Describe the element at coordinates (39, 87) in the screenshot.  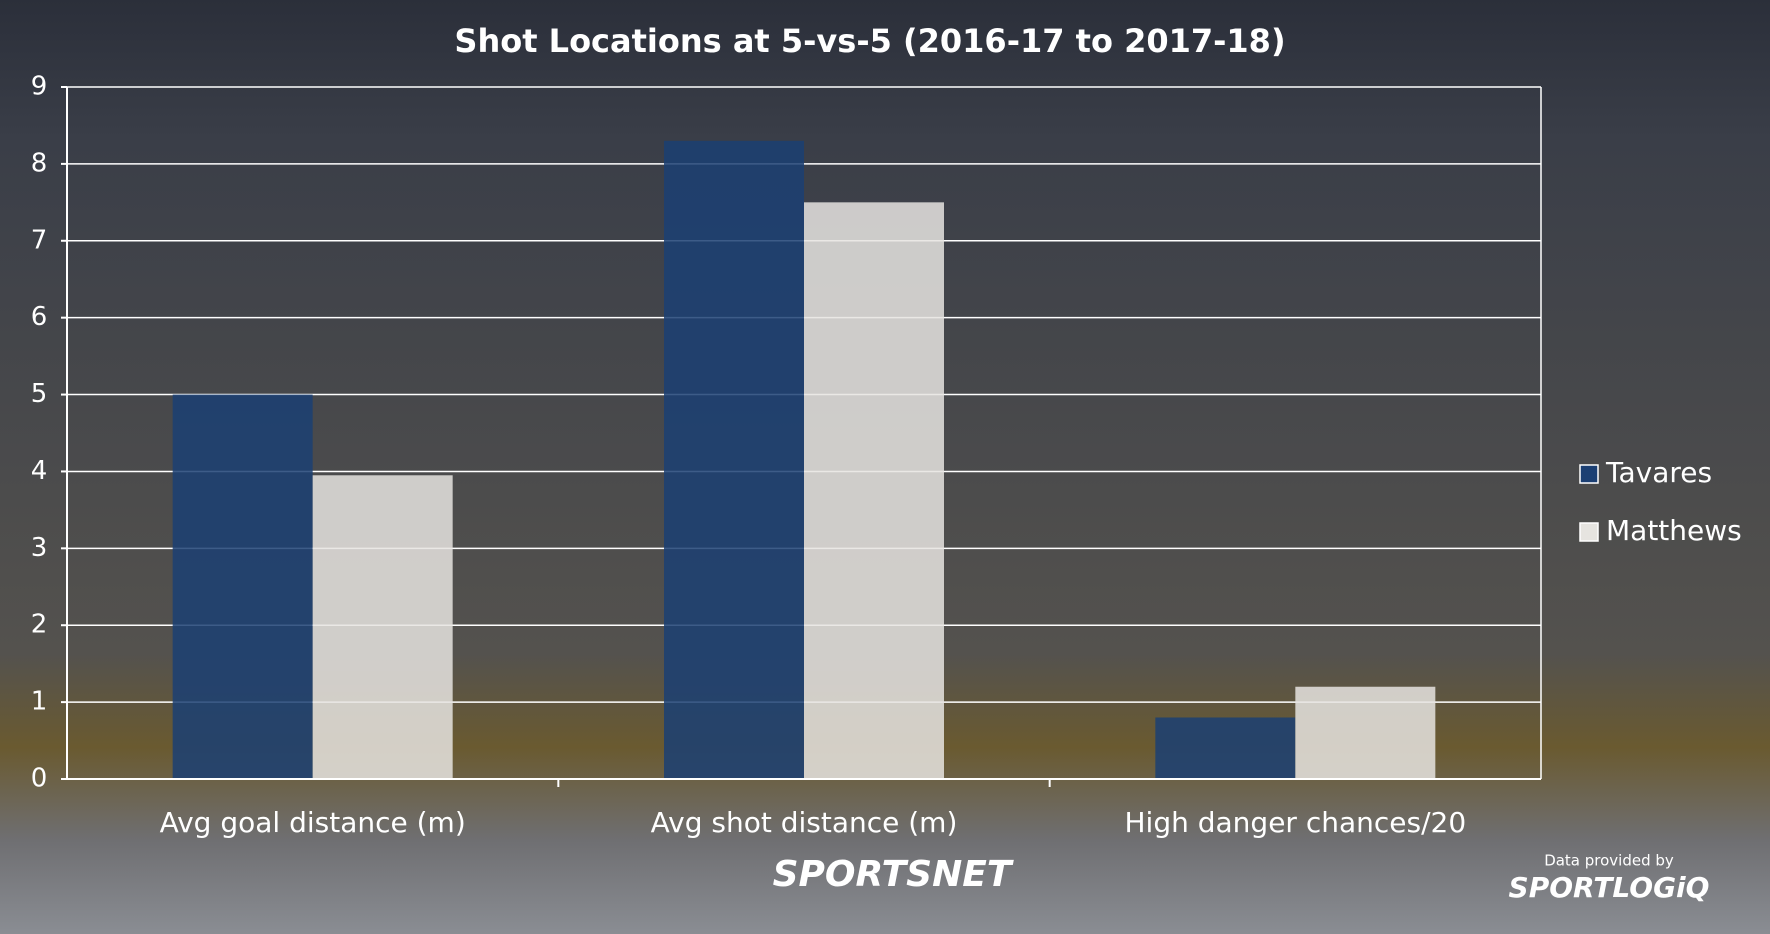
I see `y-tick-label: 9` at that location.